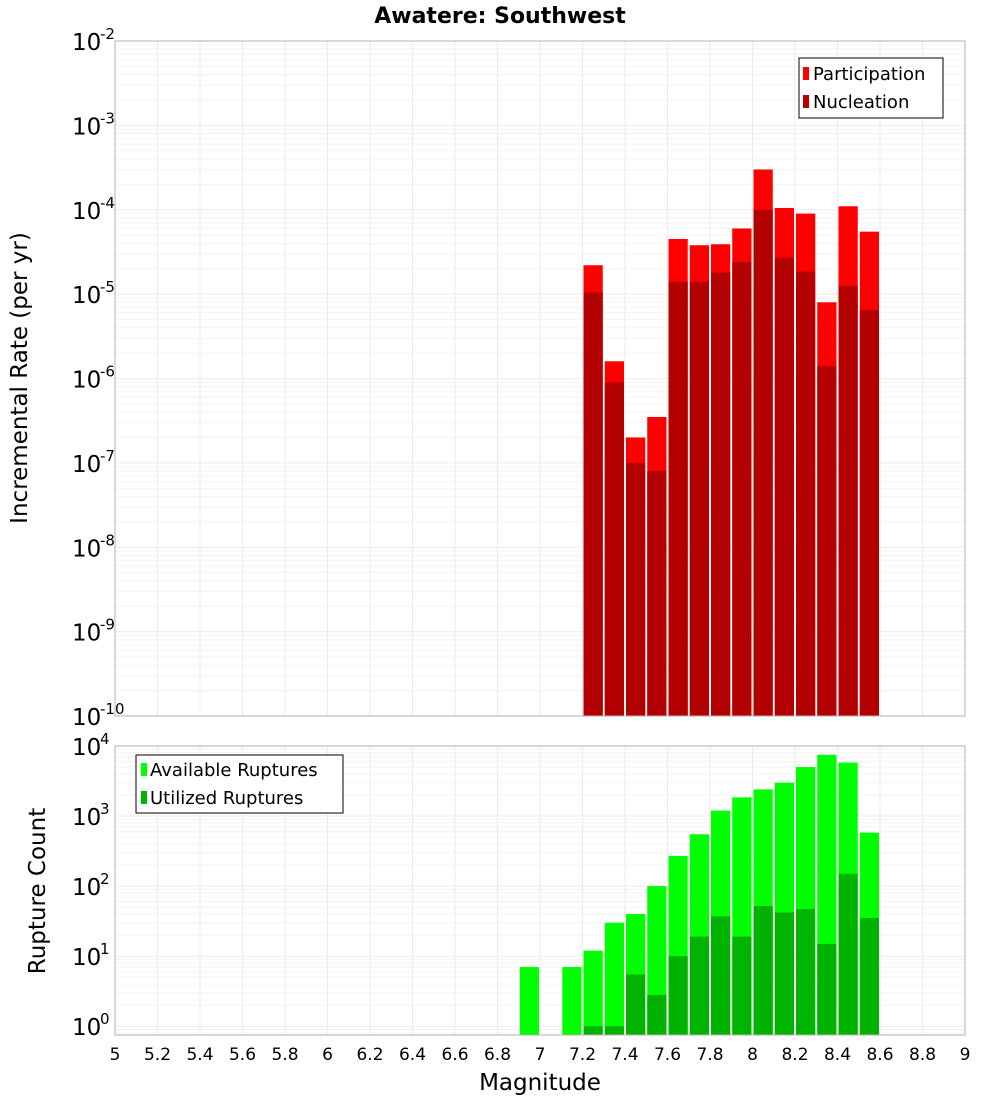 This screenshot has height=1100, width=1000. What do you see at coordinates (794, 1055) in the screenshot?
I see `x-tick-label: 8.2` at bounding box center [794, 1055].